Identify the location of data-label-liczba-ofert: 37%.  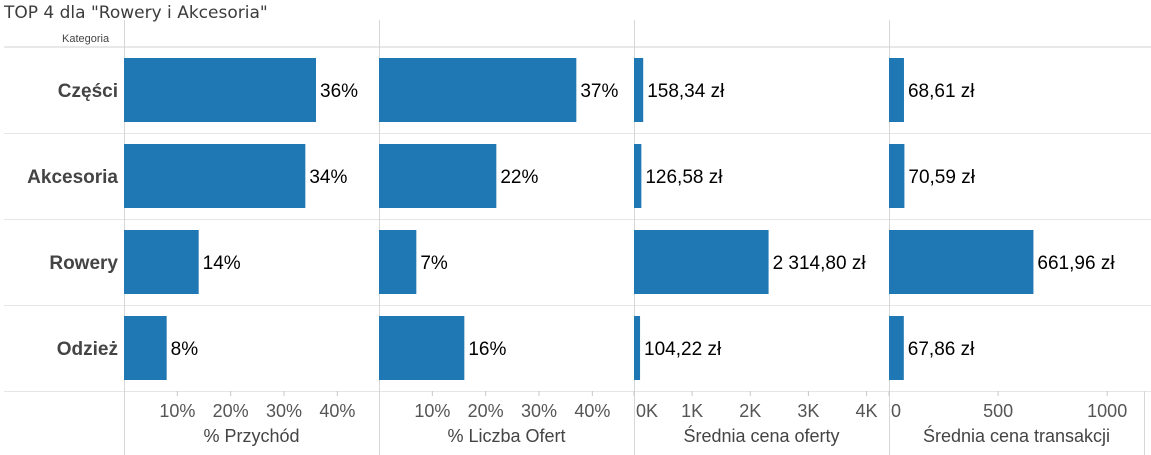
(599, 91).